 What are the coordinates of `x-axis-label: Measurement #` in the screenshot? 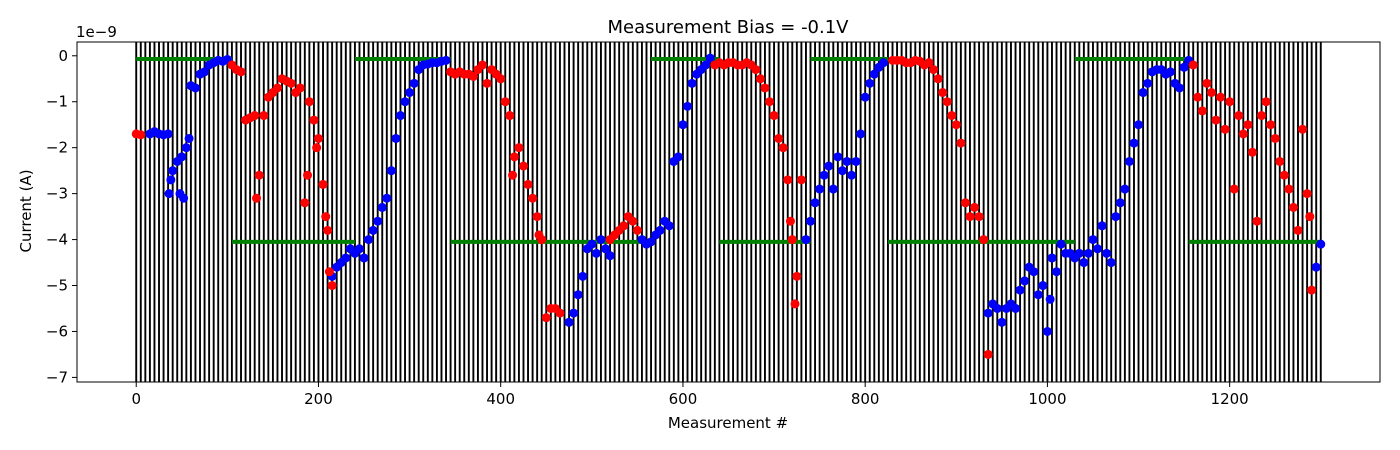 It's located at (728, 423).